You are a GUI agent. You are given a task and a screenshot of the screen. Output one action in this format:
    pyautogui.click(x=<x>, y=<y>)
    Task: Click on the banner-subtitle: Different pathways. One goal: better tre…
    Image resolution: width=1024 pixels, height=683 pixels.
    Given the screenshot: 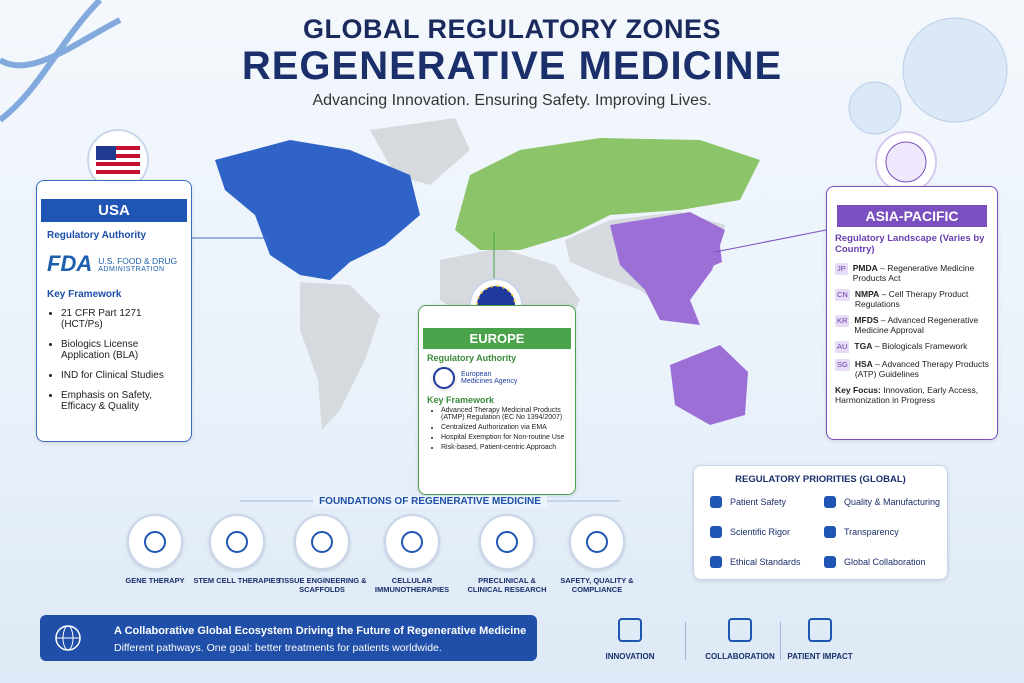 What is the action you would take?
    pyautogui.click(x=278, y=648)
    